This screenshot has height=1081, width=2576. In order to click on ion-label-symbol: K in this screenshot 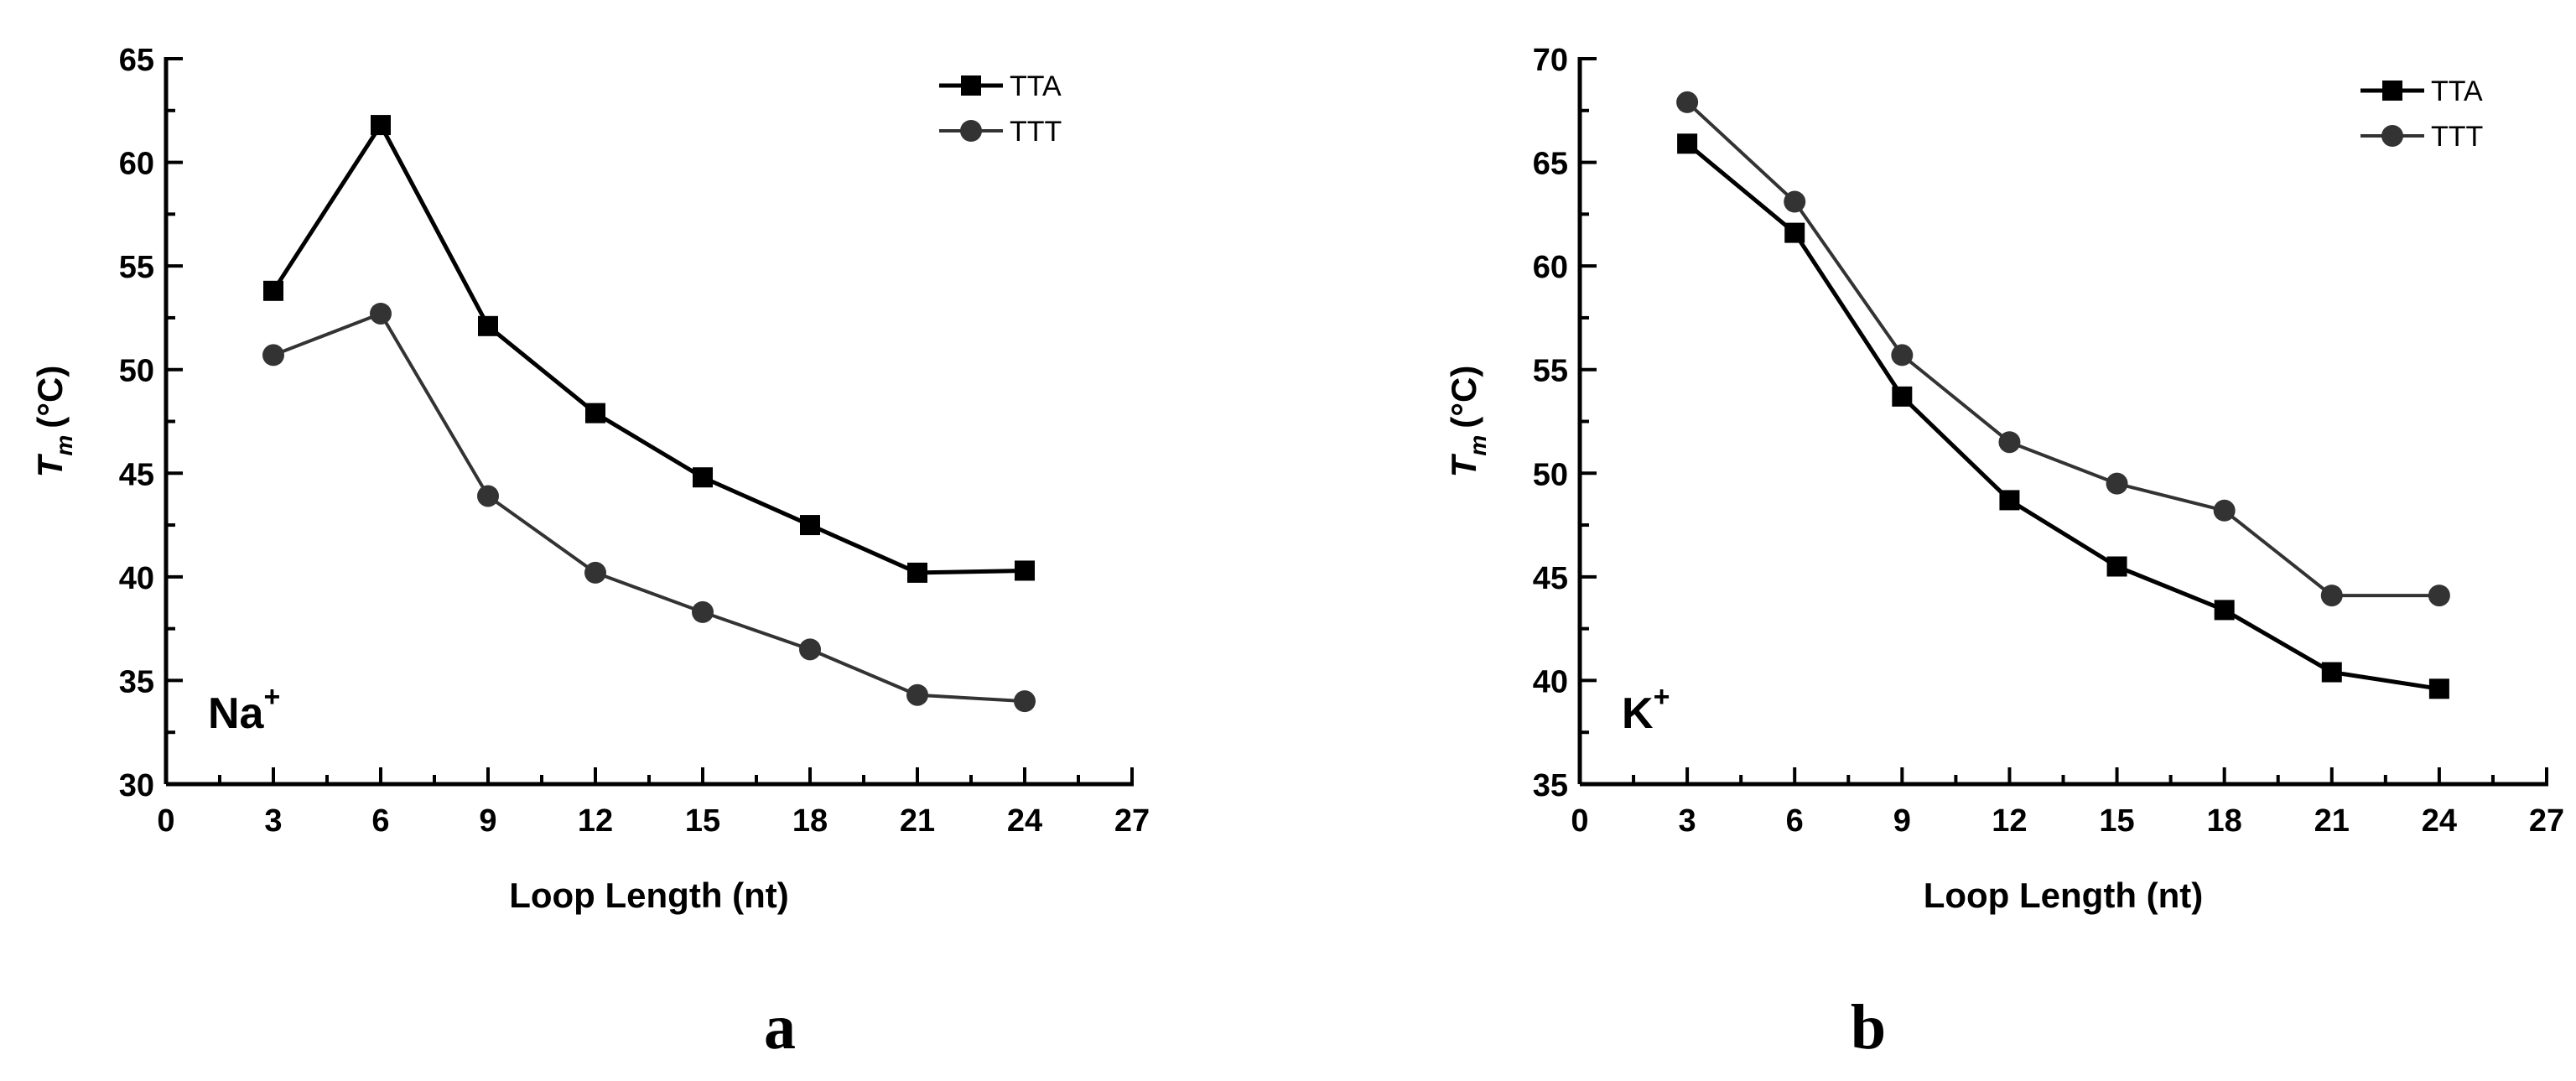, I will do `click(1638, 713)`.